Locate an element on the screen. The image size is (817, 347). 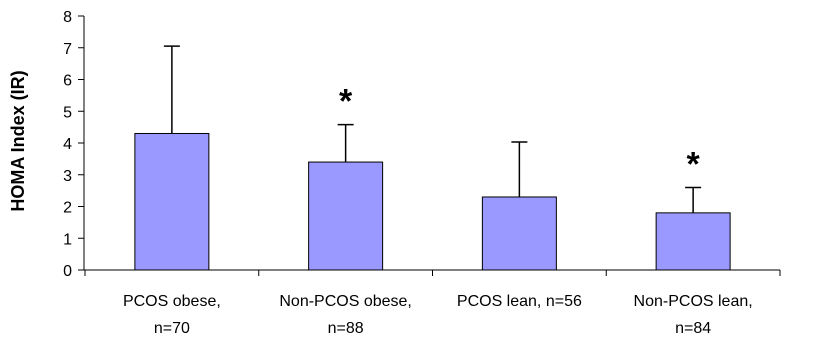
category-label-line2: n=84 is located at coordinates (693, 328).